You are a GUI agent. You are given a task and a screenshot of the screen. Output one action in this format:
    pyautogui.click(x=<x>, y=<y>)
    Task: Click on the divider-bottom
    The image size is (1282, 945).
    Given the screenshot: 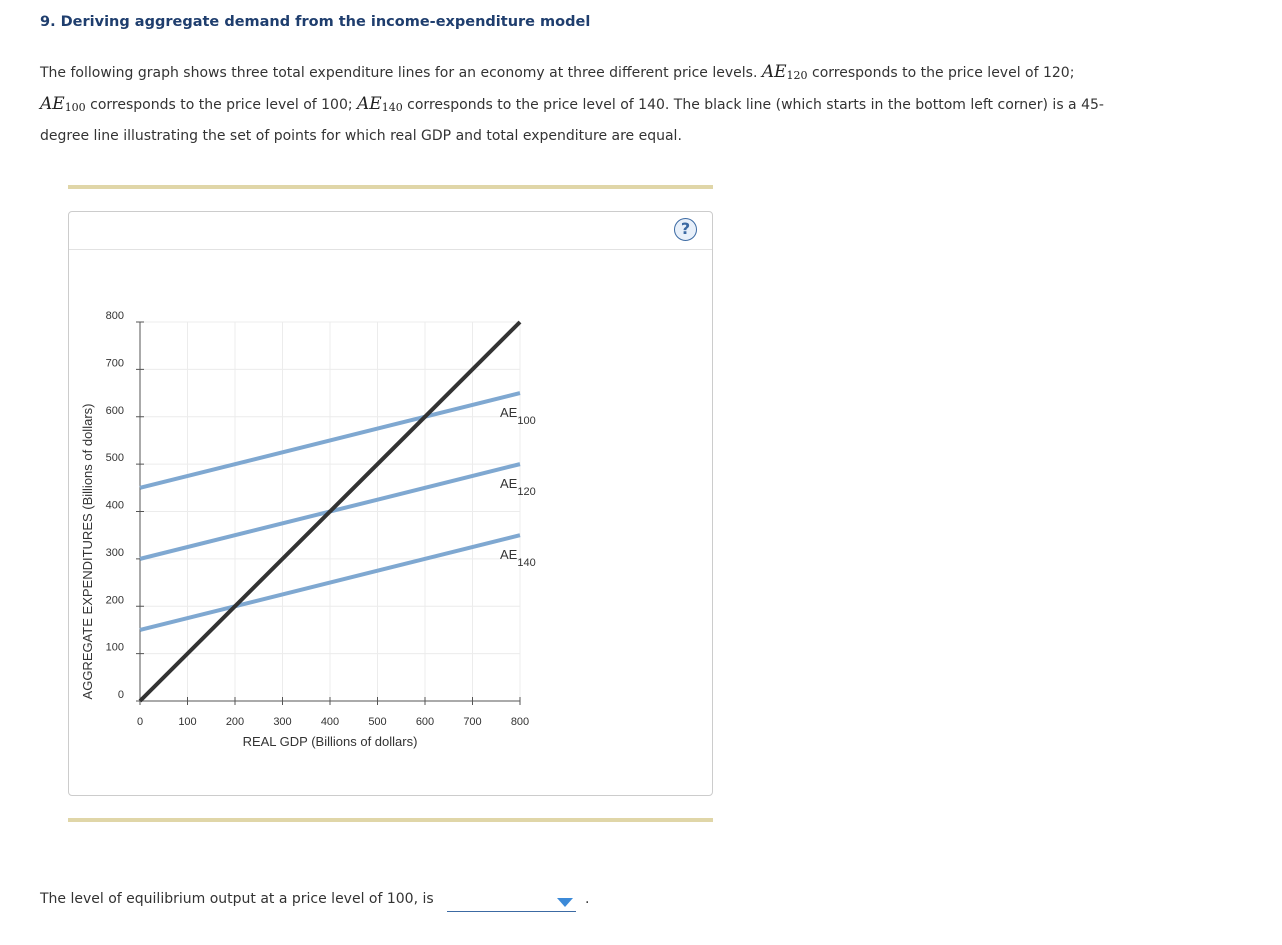 What is the action you would take?
    pyautogui.click(x=390, y=820)
    